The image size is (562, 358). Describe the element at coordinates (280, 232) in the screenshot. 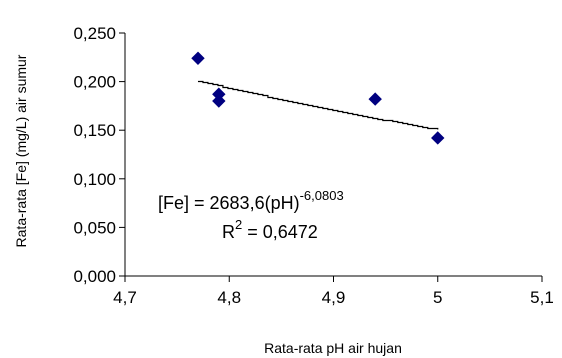

I see `r2-value: = 0,6472` at that location.